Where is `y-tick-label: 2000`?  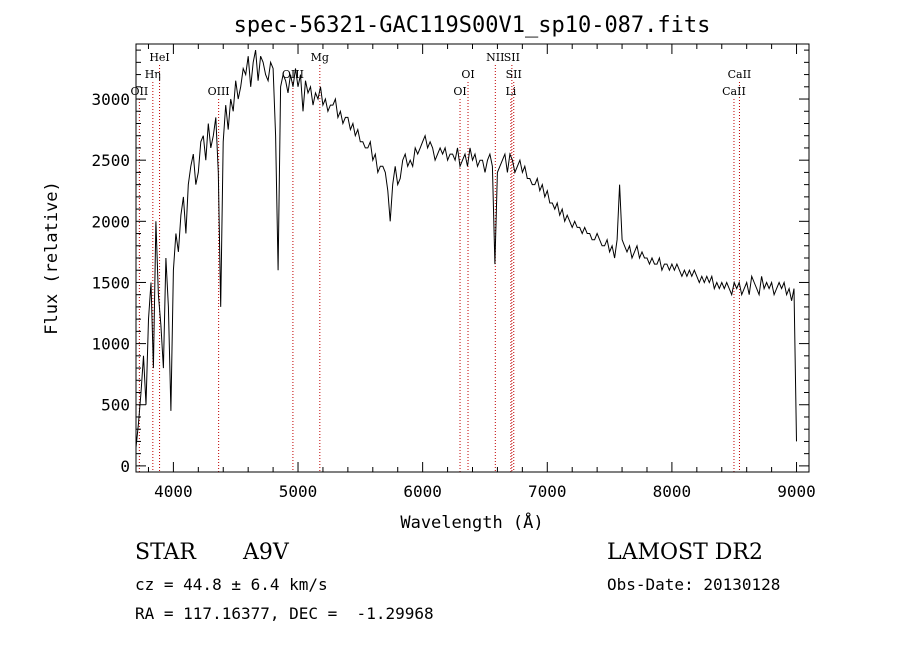 y-tick-label: 2000 is located at coordinates (110, 221).